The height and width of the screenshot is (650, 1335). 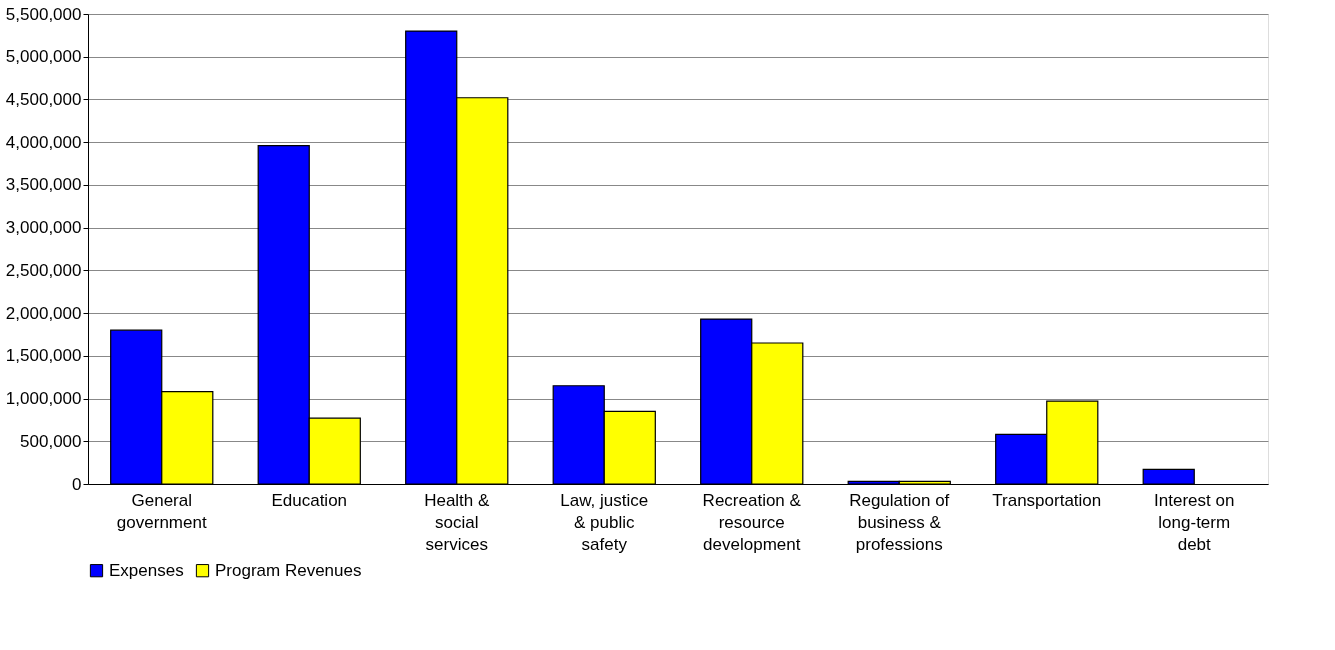 What do you see at coordinates (43, 270) in the screenshot?
I see `y-tick-label: 2,500,000` at bounding box center [43, 270].